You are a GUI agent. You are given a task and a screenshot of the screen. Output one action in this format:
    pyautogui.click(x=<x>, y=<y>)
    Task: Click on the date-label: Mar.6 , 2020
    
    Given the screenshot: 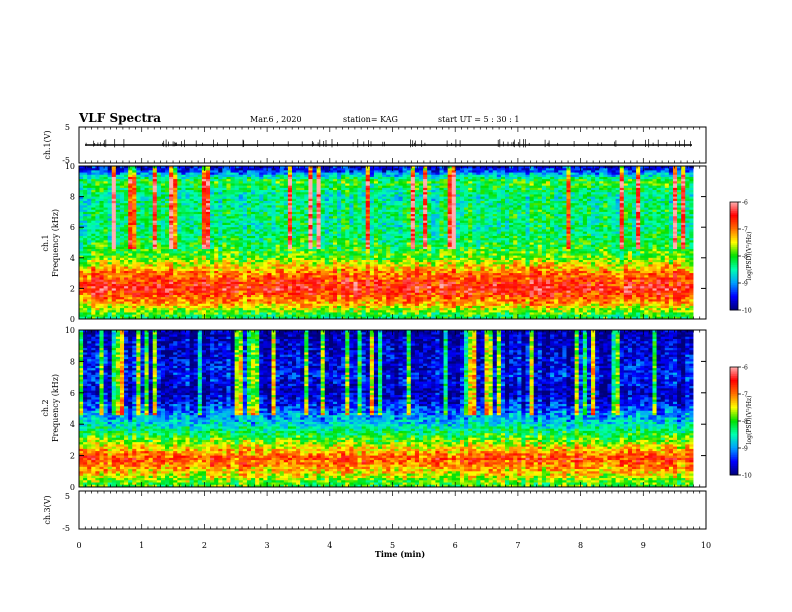 What is the action you would take?
    pyautogui.click(x=276, y=119)
    